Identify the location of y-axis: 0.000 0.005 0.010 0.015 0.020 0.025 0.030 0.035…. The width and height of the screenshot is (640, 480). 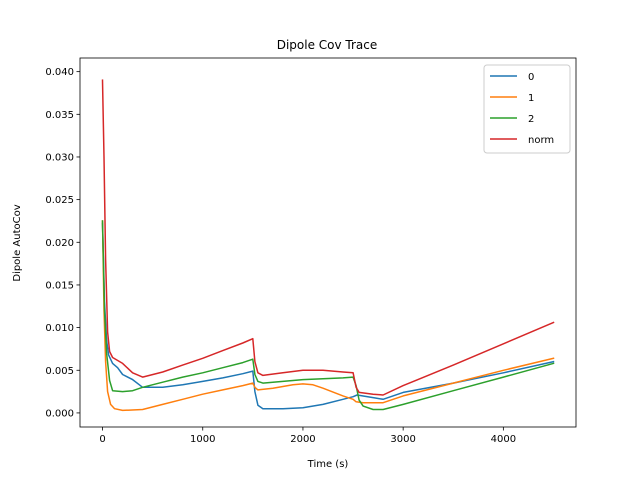
(62, 243).